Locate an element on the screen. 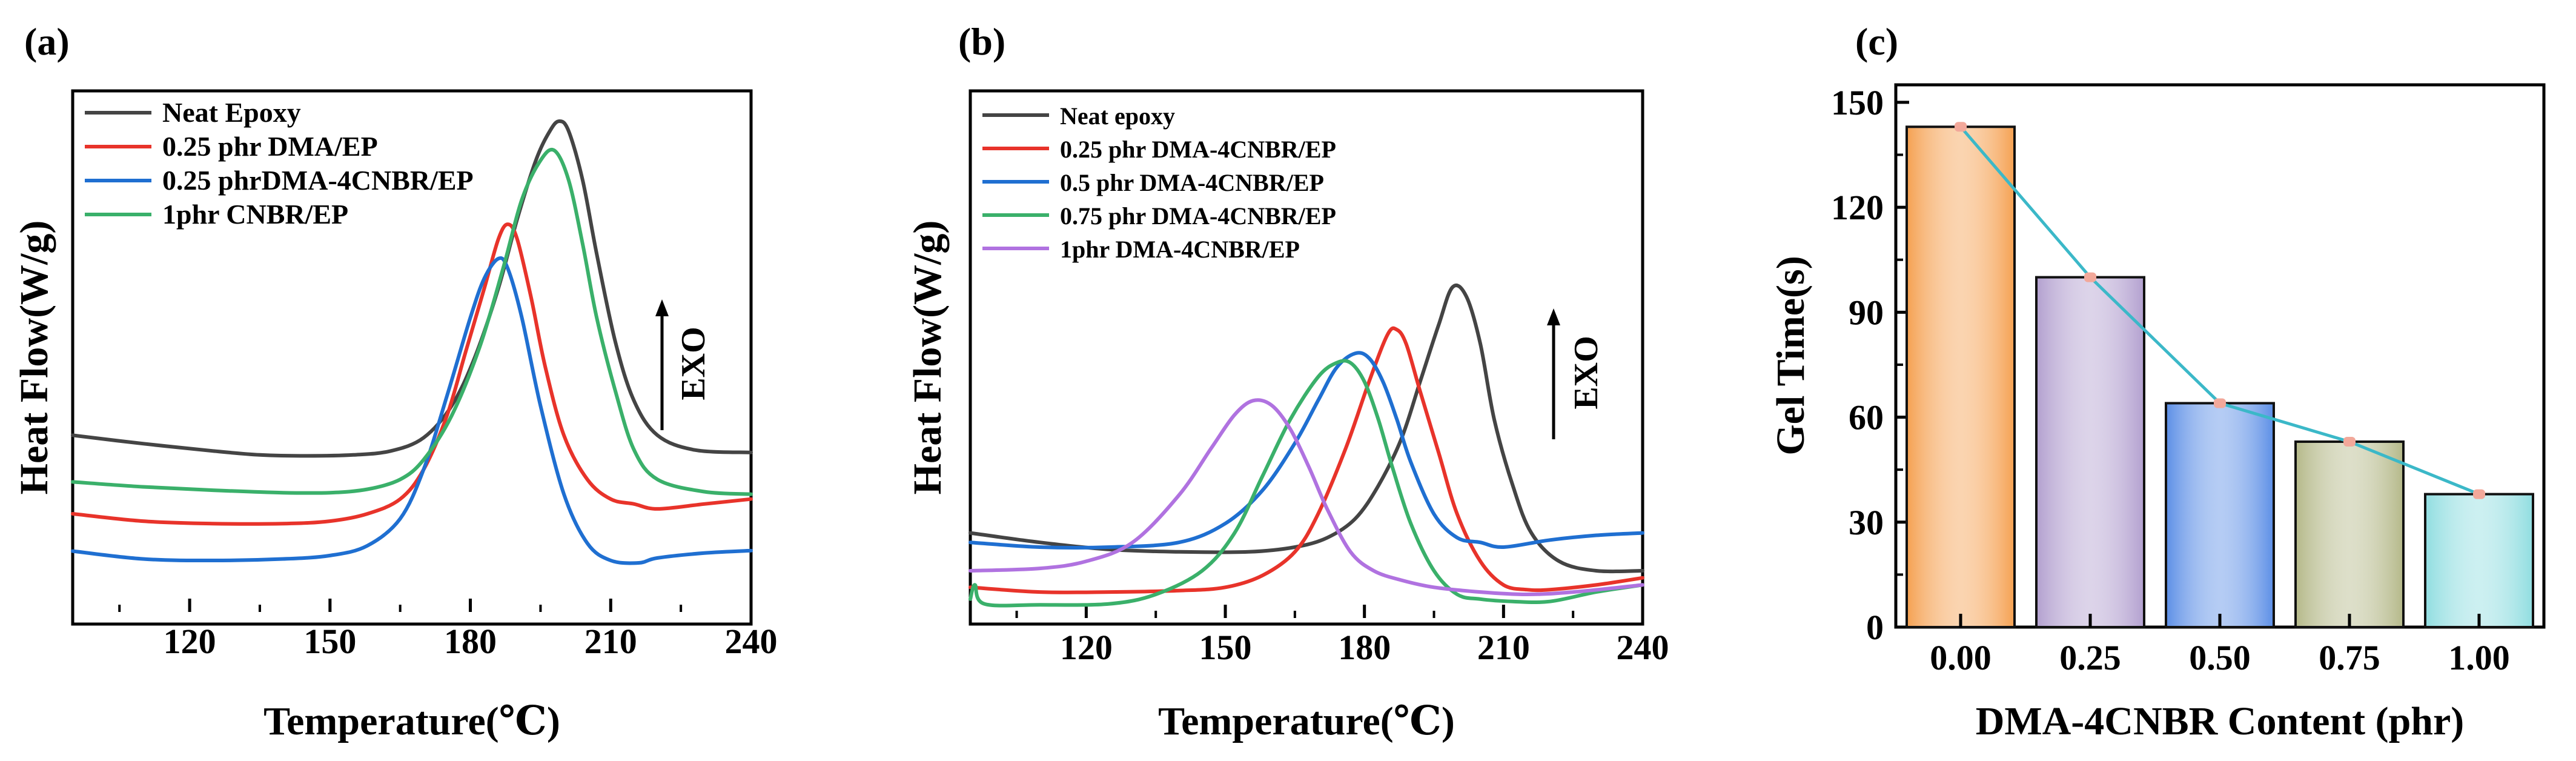  panel-a-x-tick-label-120: 120 is located at coordinates (190, 641).